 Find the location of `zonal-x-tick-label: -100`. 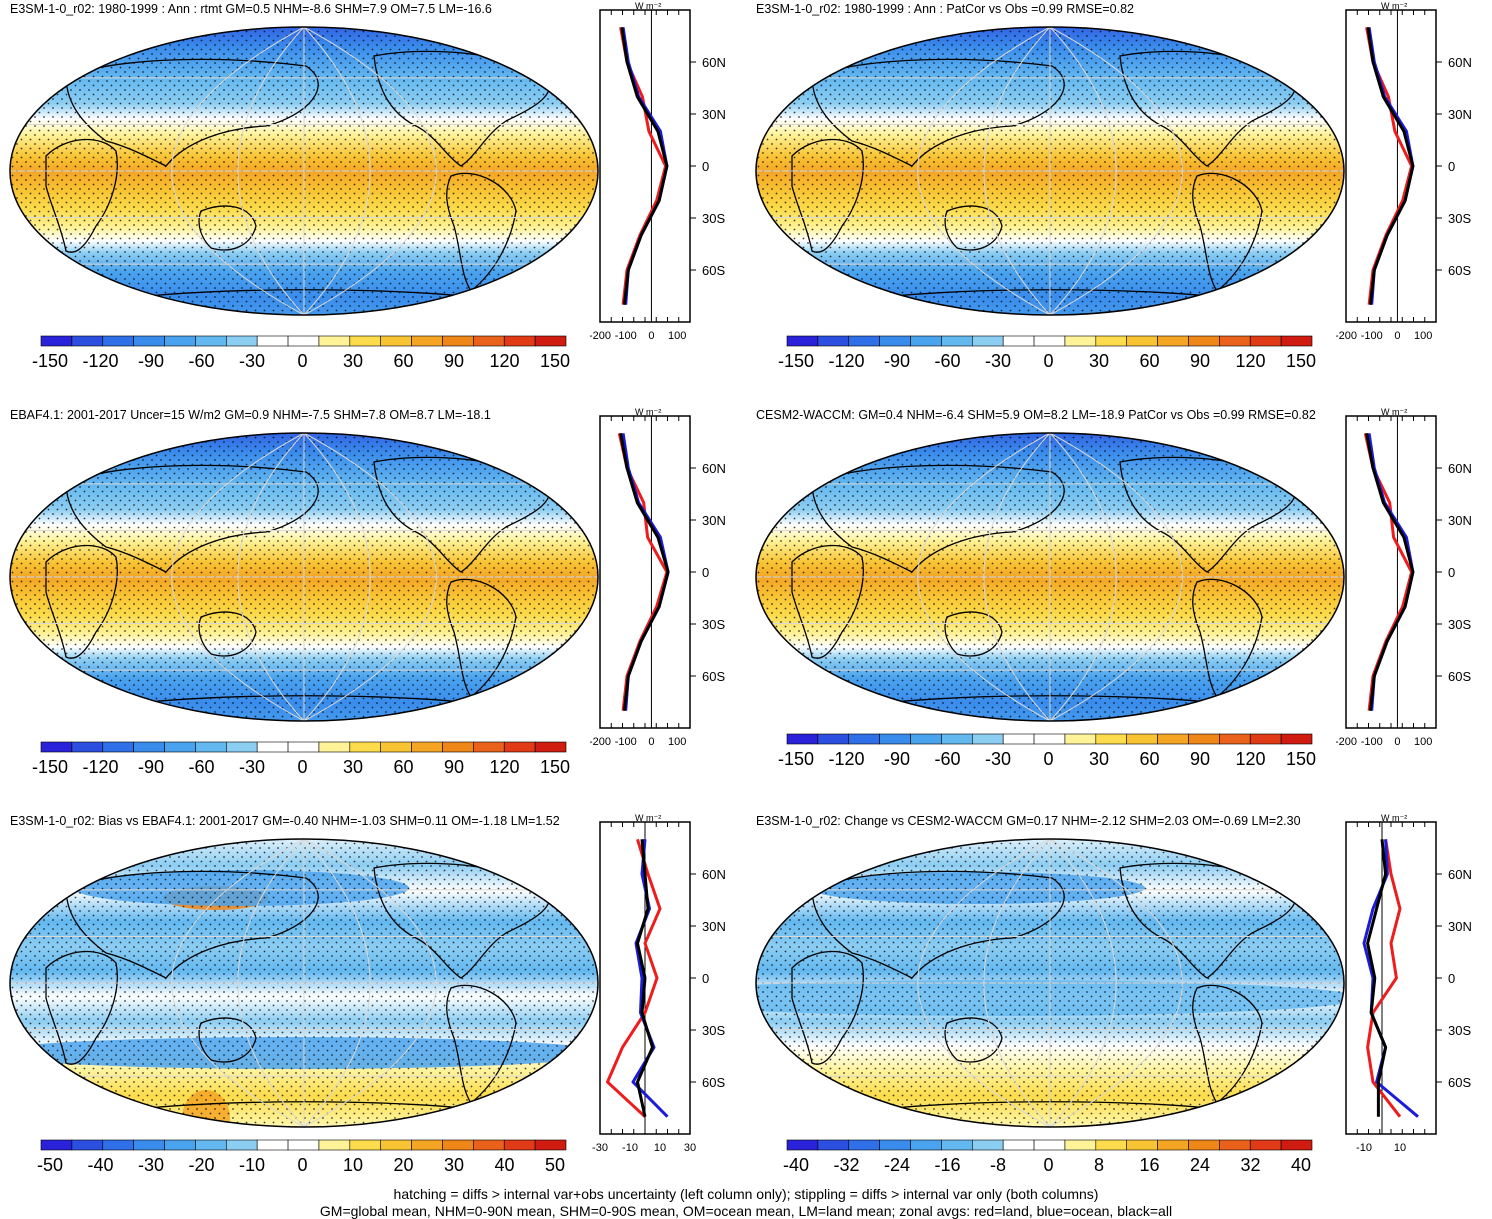

zonal-x-tick-label: -100 is located at coordinates (1372, 741).